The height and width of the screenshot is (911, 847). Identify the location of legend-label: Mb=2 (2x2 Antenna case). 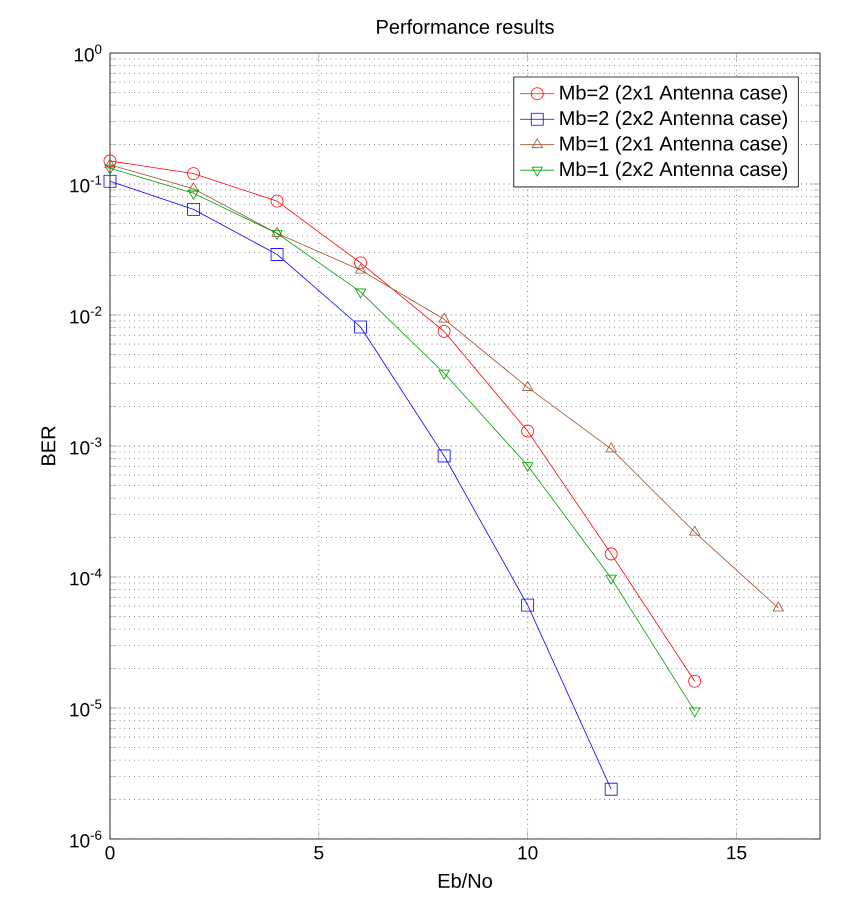
(674, 120).